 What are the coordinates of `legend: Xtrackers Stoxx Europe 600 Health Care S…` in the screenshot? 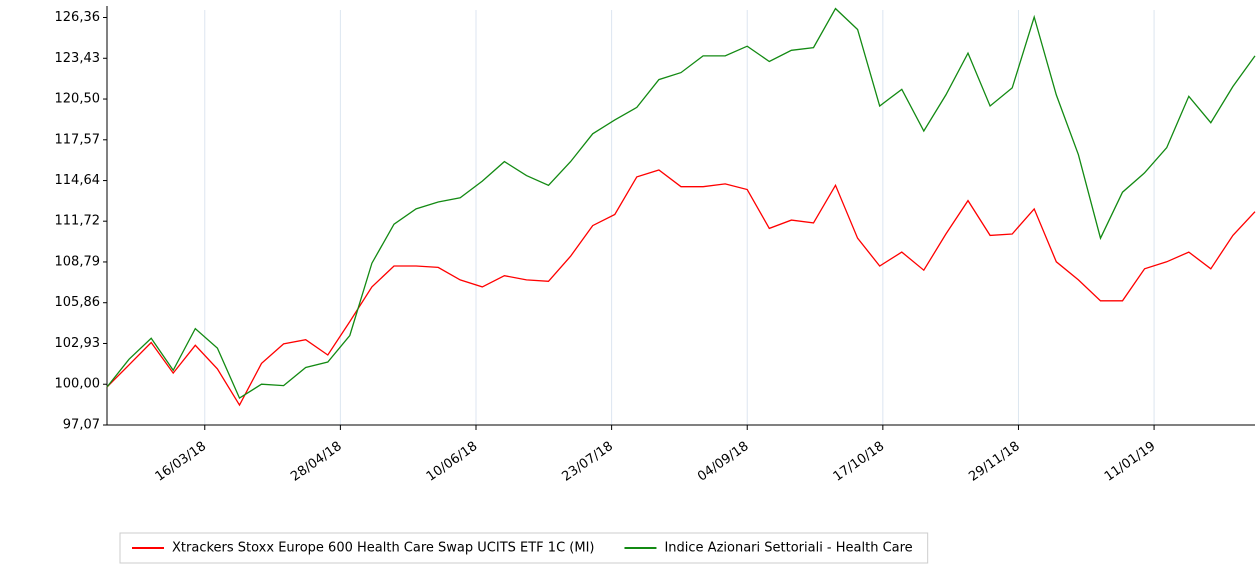 It's located at (524, 548).